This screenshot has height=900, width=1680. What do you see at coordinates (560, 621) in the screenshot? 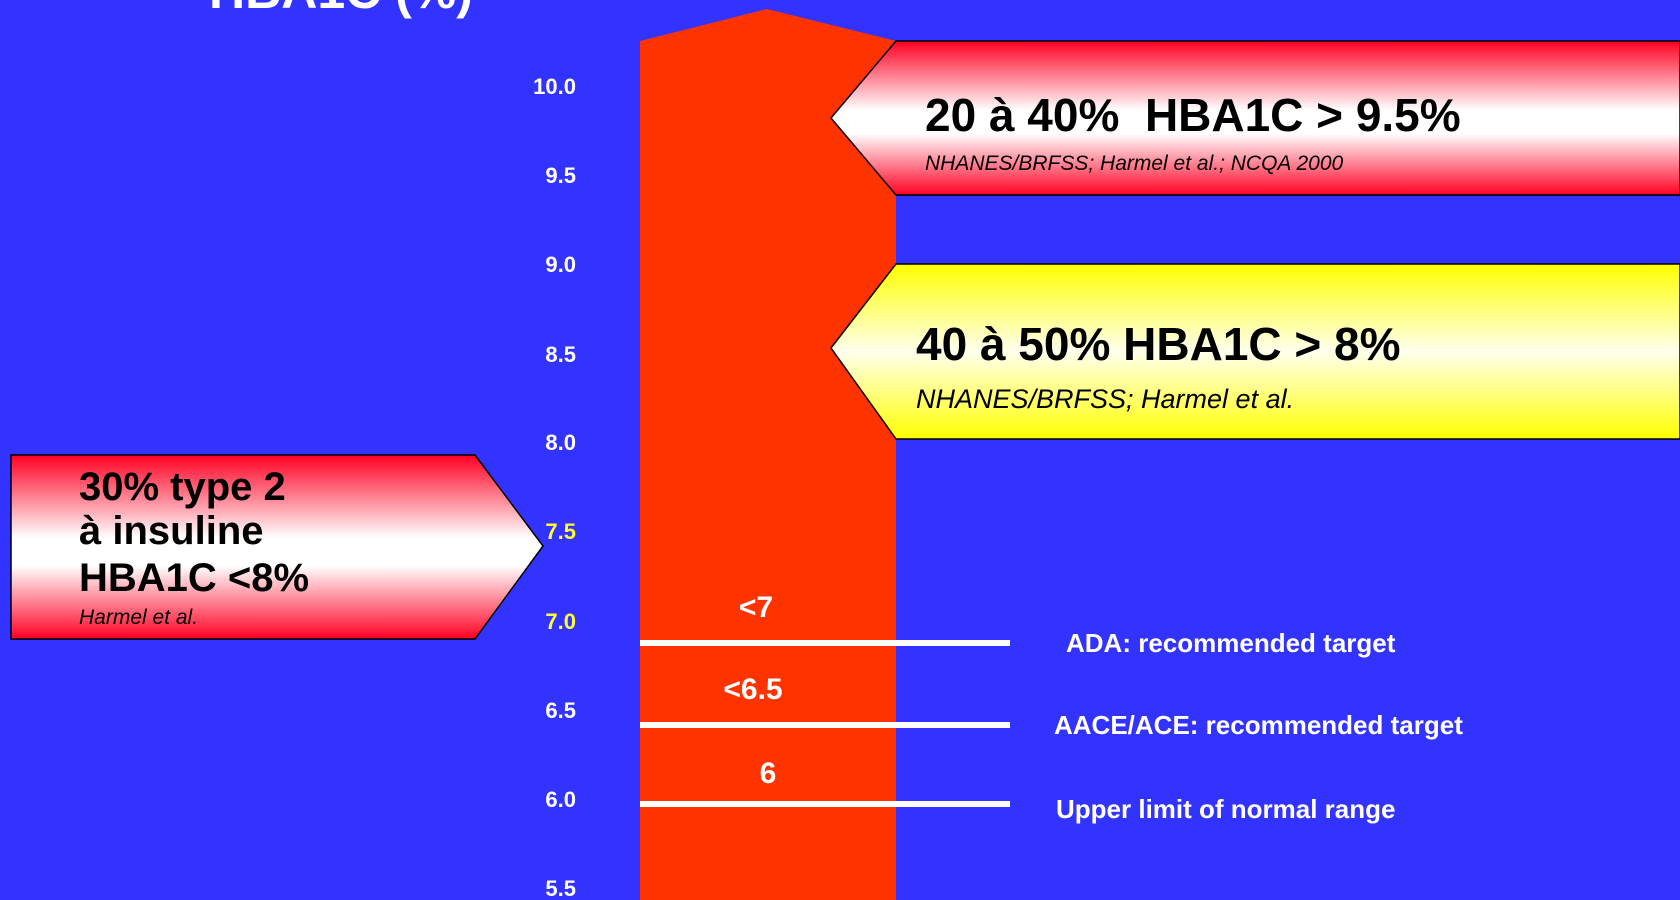
I see `scale-label: 7.0` at bounding box center [560, 621].